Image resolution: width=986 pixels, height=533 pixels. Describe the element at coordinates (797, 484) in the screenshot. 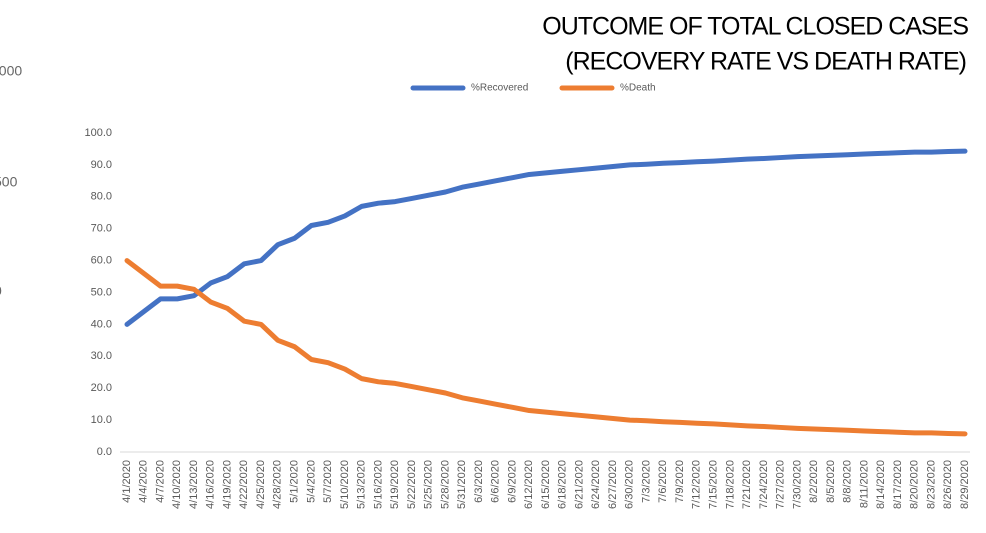

I see `x-tick-label: 7/30/2020` at that location.